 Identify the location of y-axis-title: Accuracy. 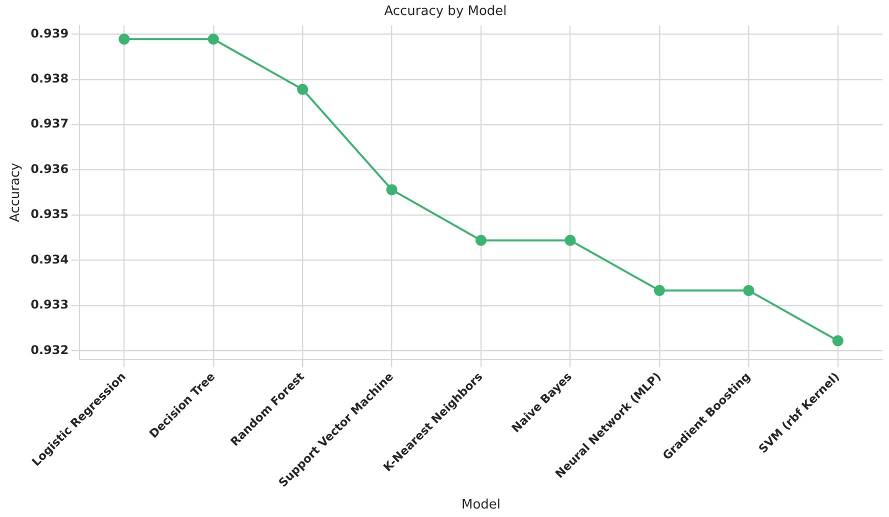
(16, 192).